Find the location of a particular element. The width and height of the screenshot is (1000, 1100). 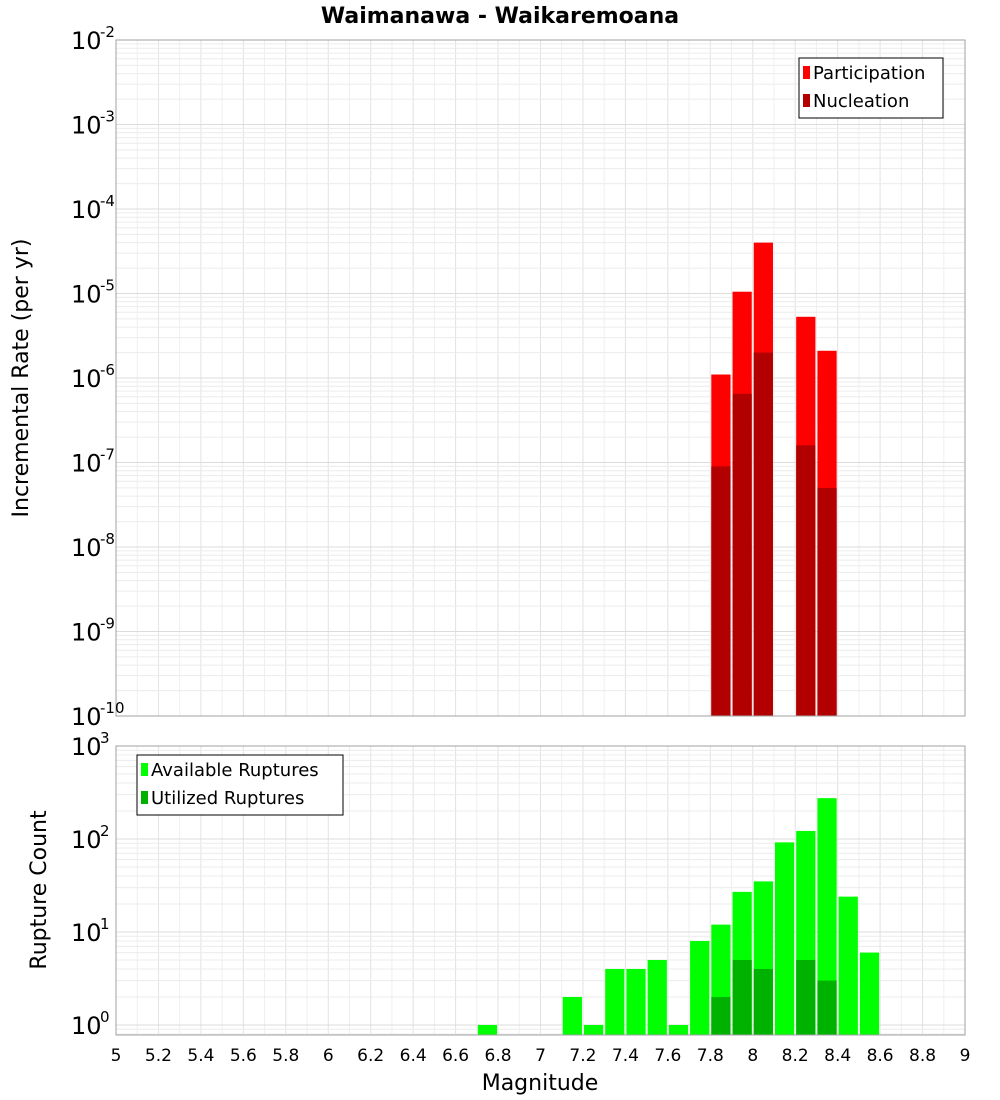

x-tick-label: 8 is located at coordinates (752, 1056).